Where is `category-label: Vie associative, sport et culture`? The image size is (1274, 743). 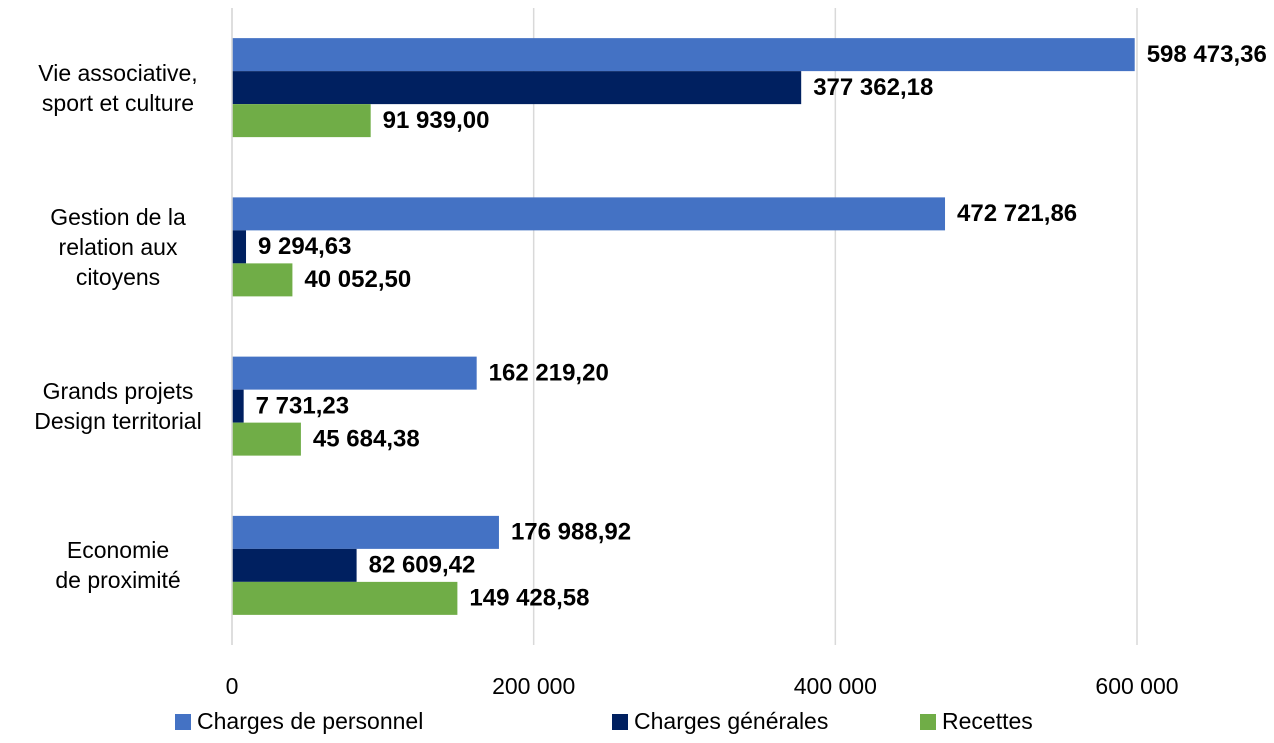
category-label: Vie associative, sport et culture is located at coordinates (118, 87).